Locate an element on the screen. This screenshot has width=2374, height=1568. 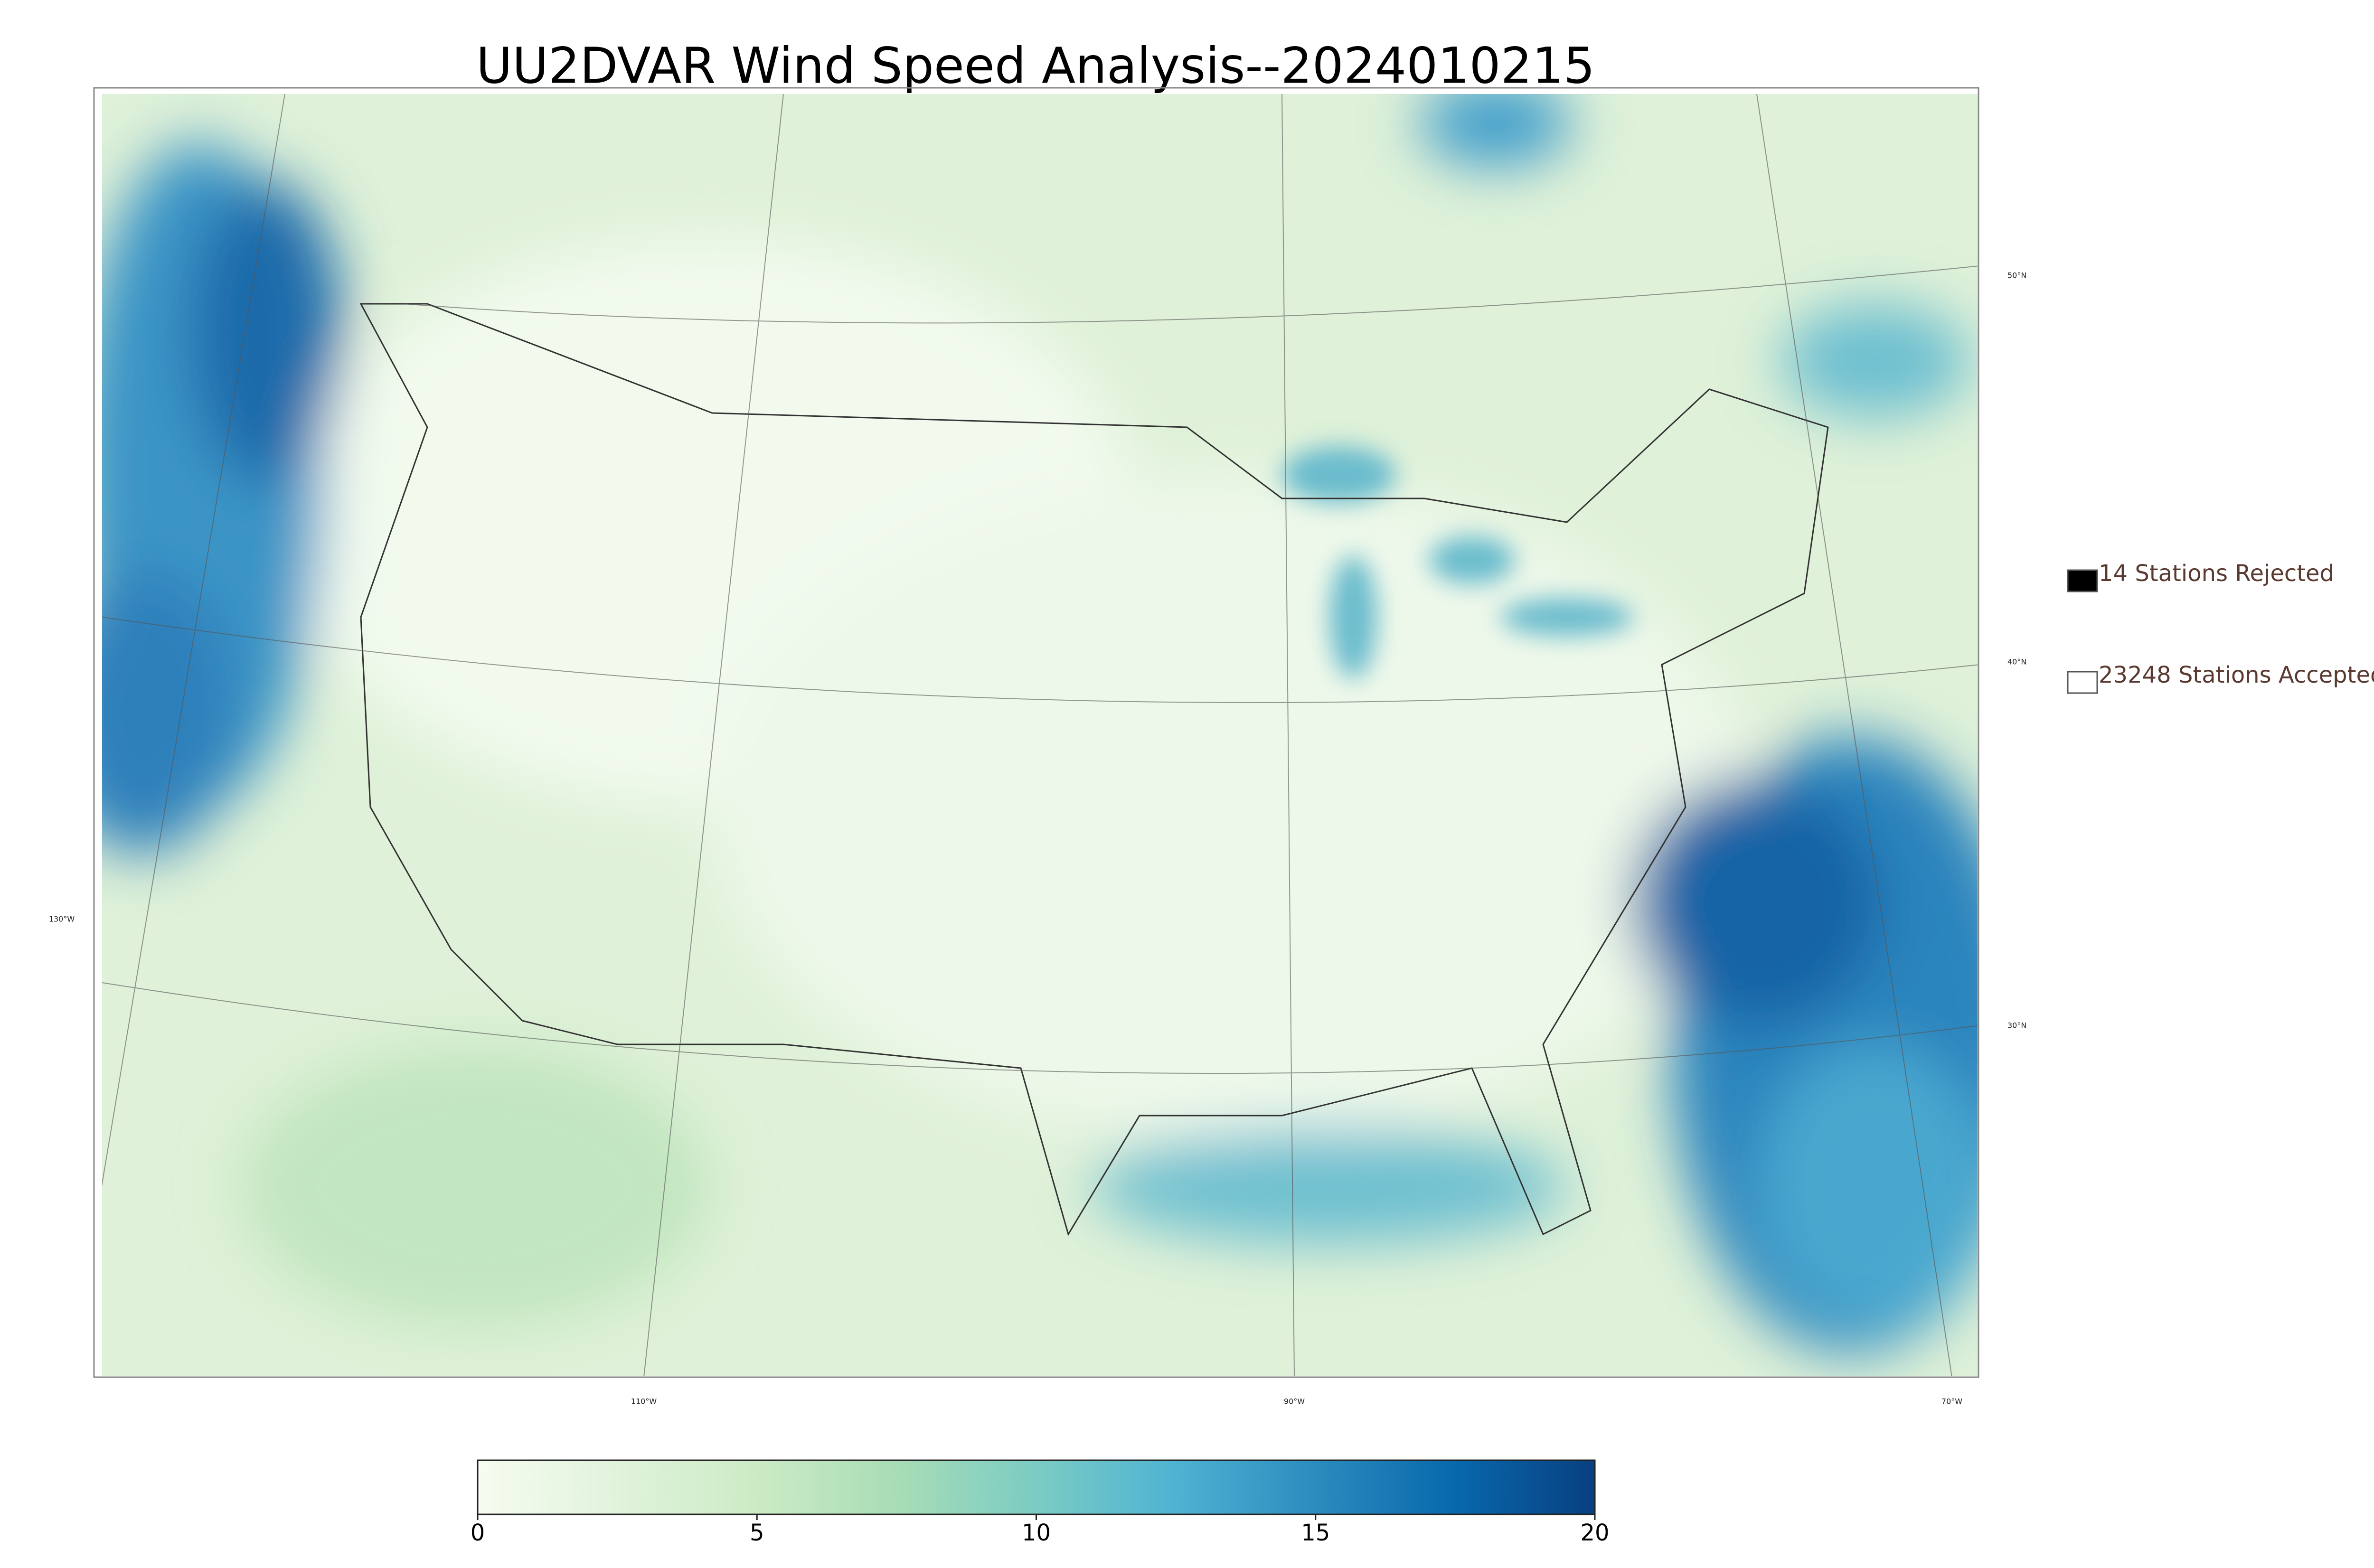
lon-label: 110°W is located at coordinates (644, 1401).